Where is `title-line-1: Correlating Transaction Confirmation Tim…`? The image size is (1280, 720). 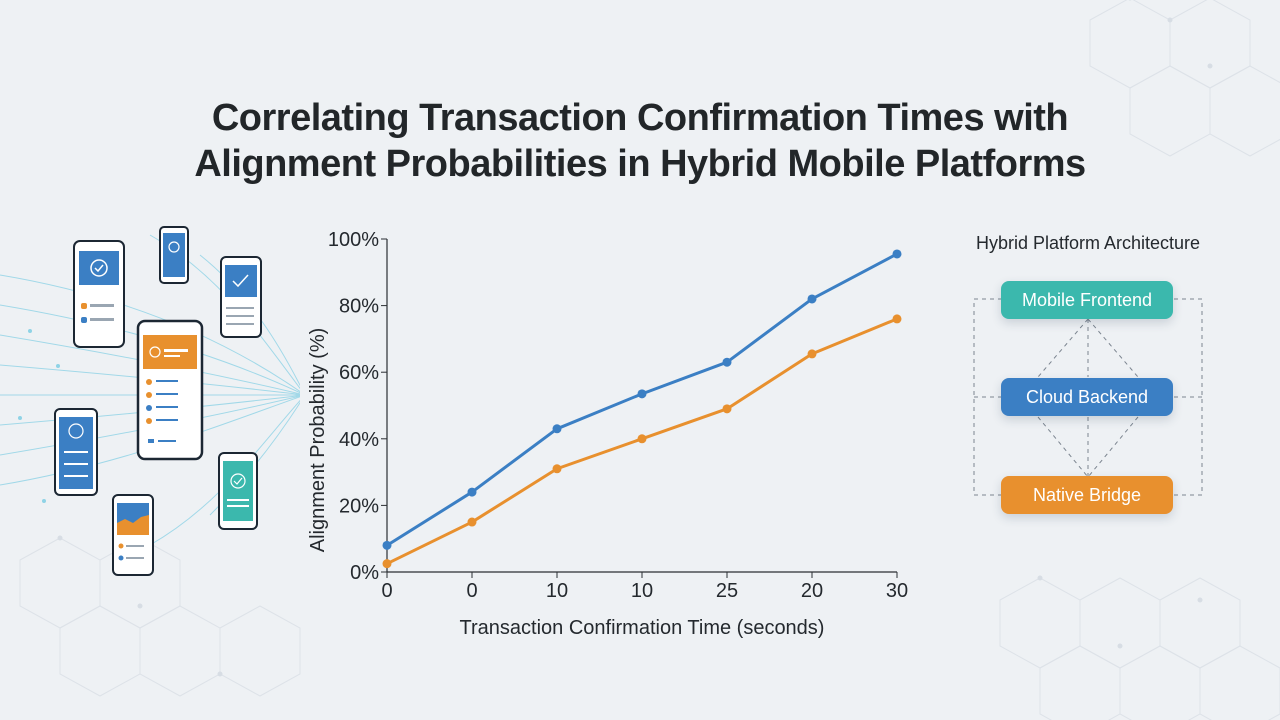
title-line-1: Correlating Transaction Confirmation Tim… is located at coordinates (640, 118).